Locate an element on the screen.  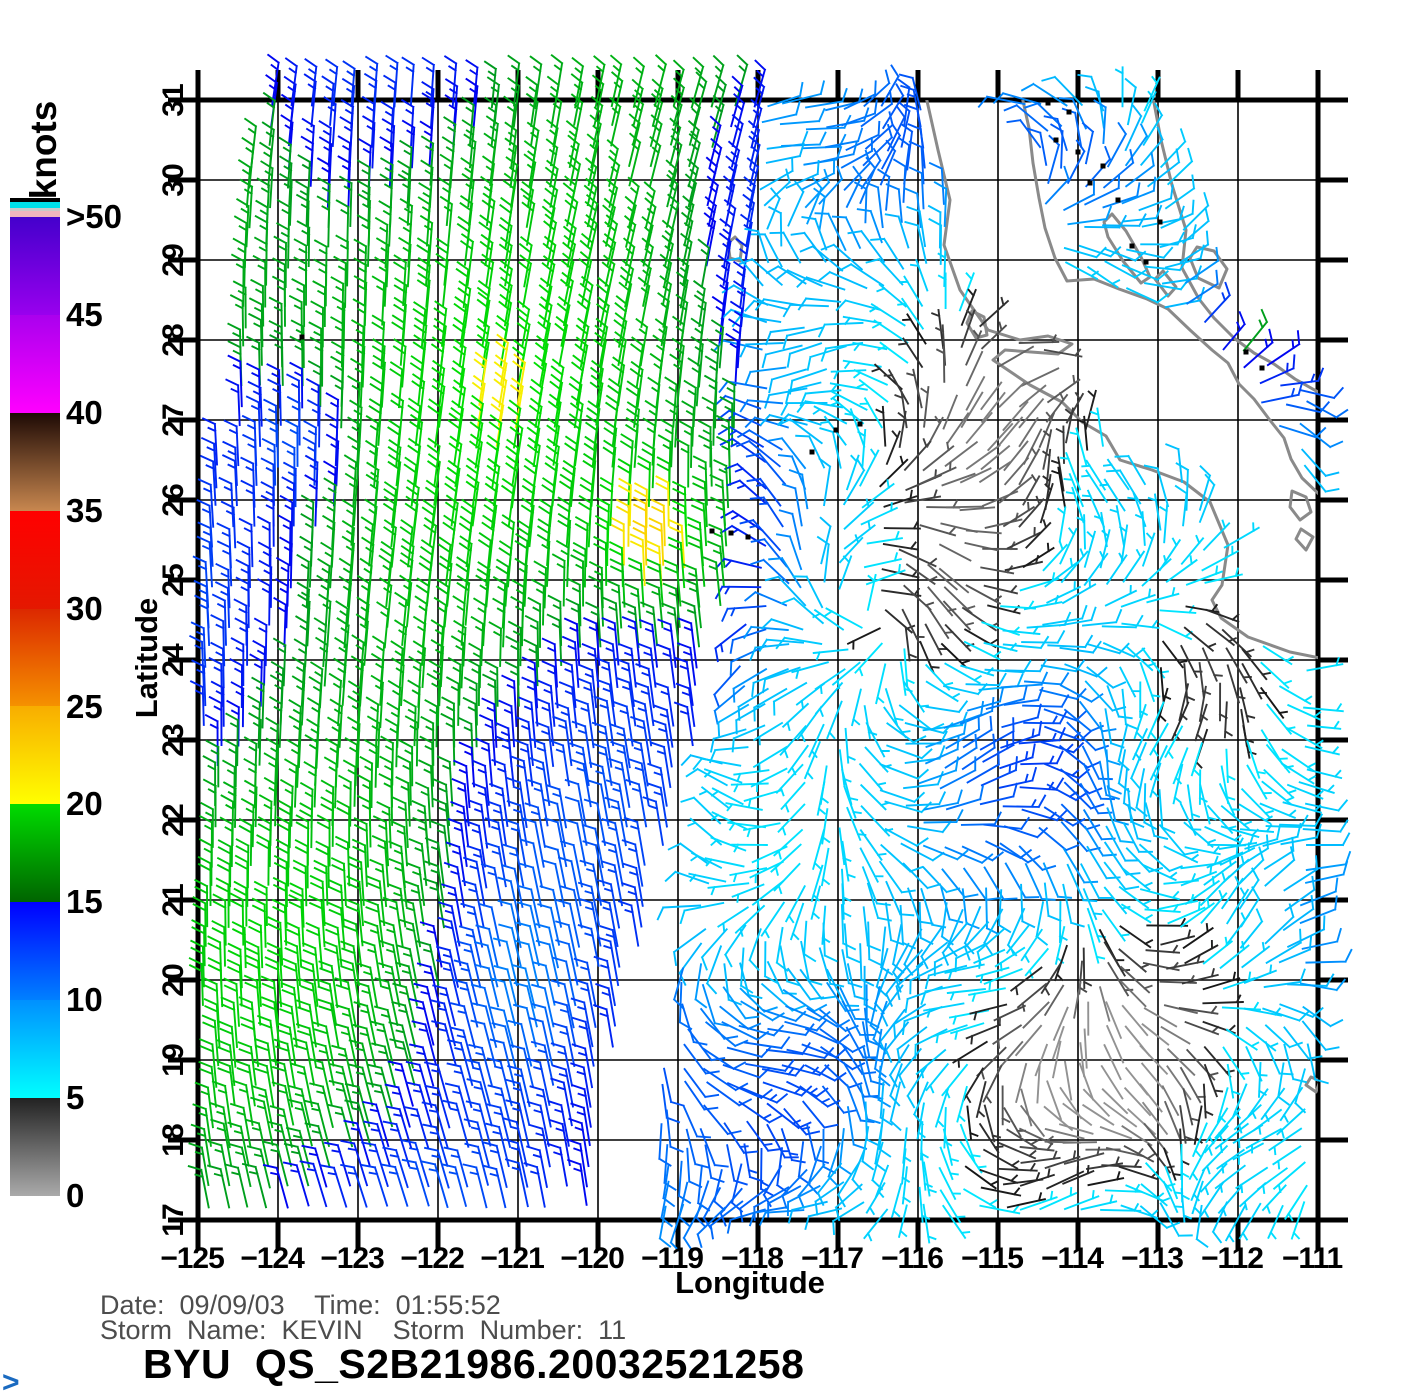
y-tick-label: 31 is located at coordinates (173, 100).